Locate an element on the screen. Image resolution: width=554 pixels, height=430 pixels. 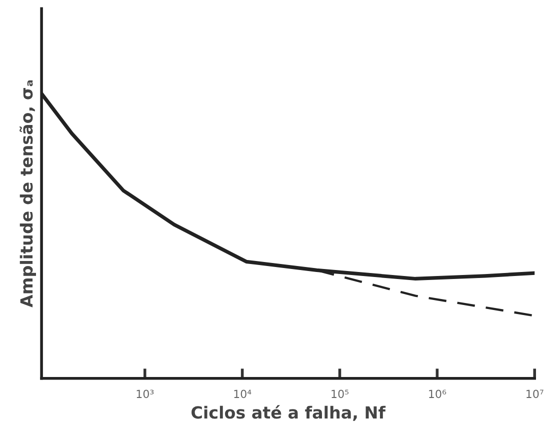
x-tick-label: 10³ is located at coordinates (145, 394).